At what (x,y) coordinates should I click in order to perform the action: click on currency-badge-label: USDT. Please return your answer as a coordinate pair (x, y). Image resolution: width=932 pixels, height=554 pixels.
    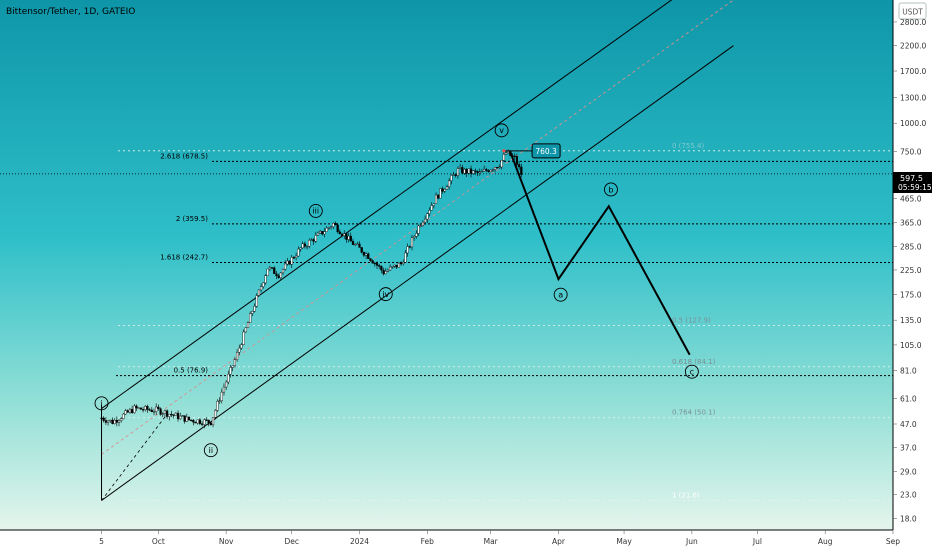
    Looking at the image, I should click on (912, 12).